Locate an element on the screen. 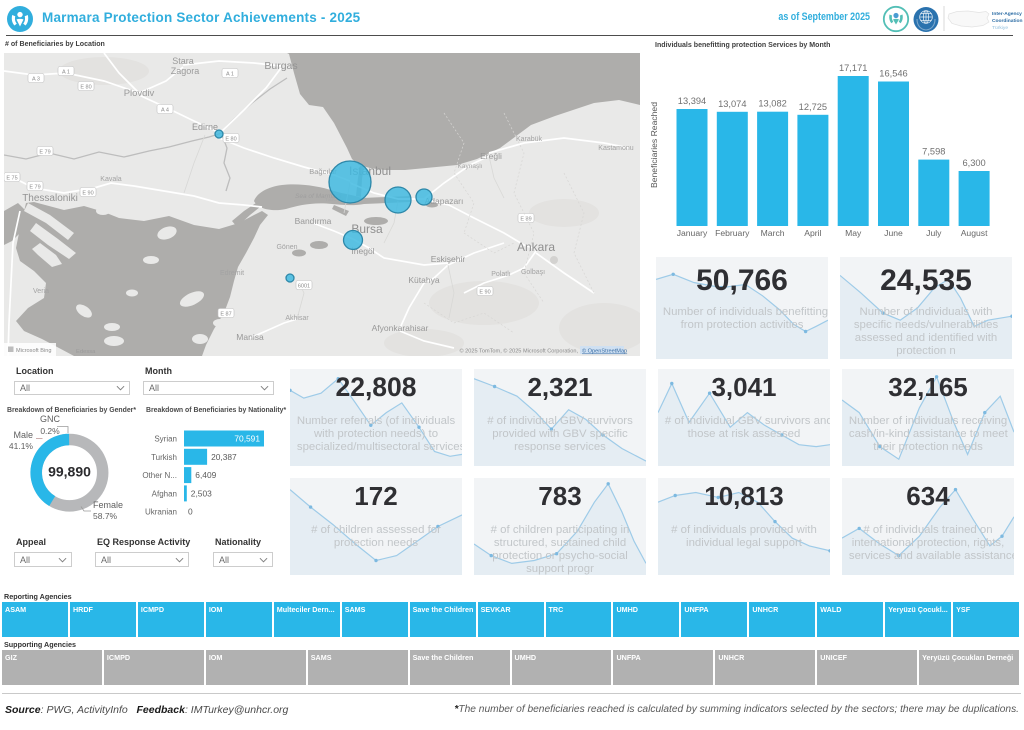  svg-text: 13,074 is located at coordinates (732, 104).